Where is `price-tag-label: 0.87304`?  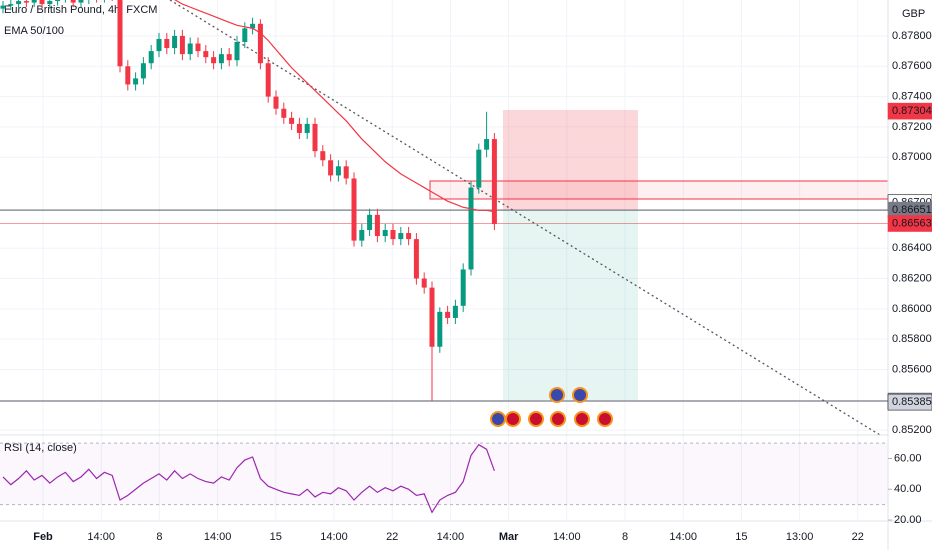 price-tag-label: 0.87304 is located at coordinates (912, 111).